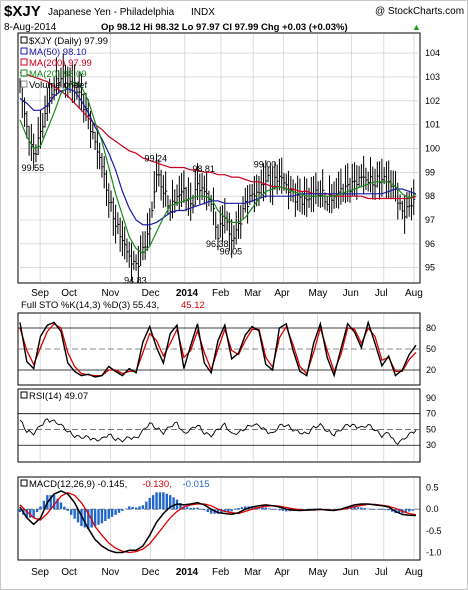 The height and width of the screenshot is (590, 468). Describe the element at coordinates (193, 305) in the screenshot. I see `stochastic-legend-1: 45.12` at that location.